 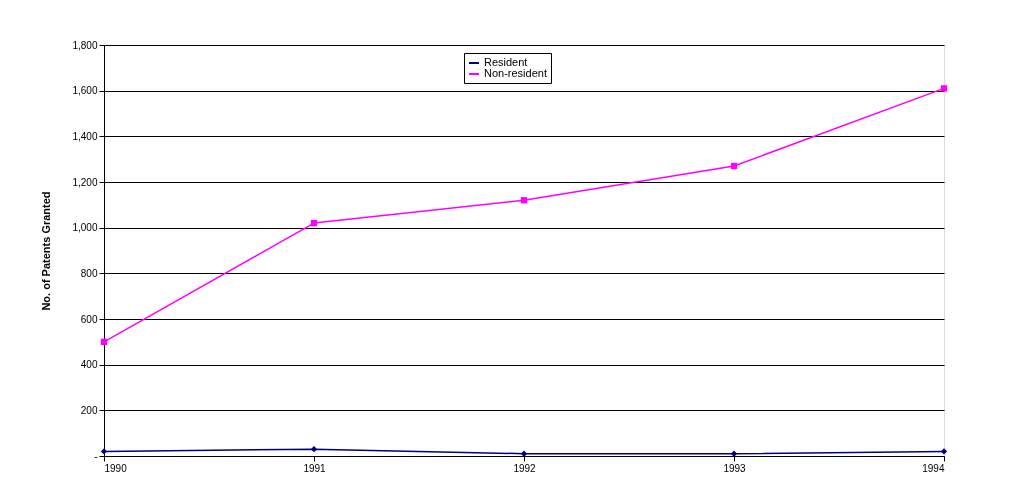 What do you see at coordinates (89, 273) in the screenshot?
I see `y-tick-label: 800` at bounding box center [89, 273].